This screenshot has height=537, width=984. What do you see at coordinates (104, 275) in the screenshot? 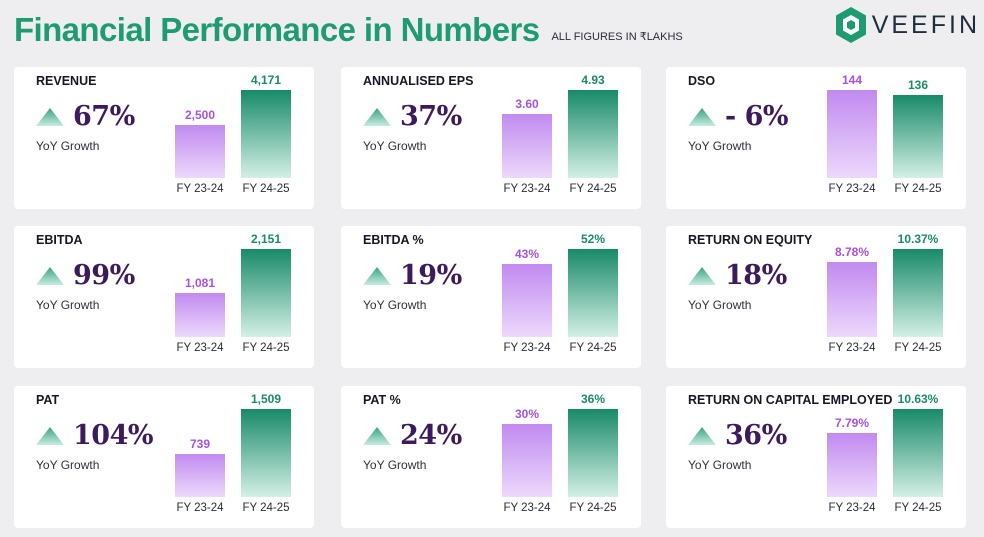
I see `growth-percent: 99%` at bounding box center [104, 275].